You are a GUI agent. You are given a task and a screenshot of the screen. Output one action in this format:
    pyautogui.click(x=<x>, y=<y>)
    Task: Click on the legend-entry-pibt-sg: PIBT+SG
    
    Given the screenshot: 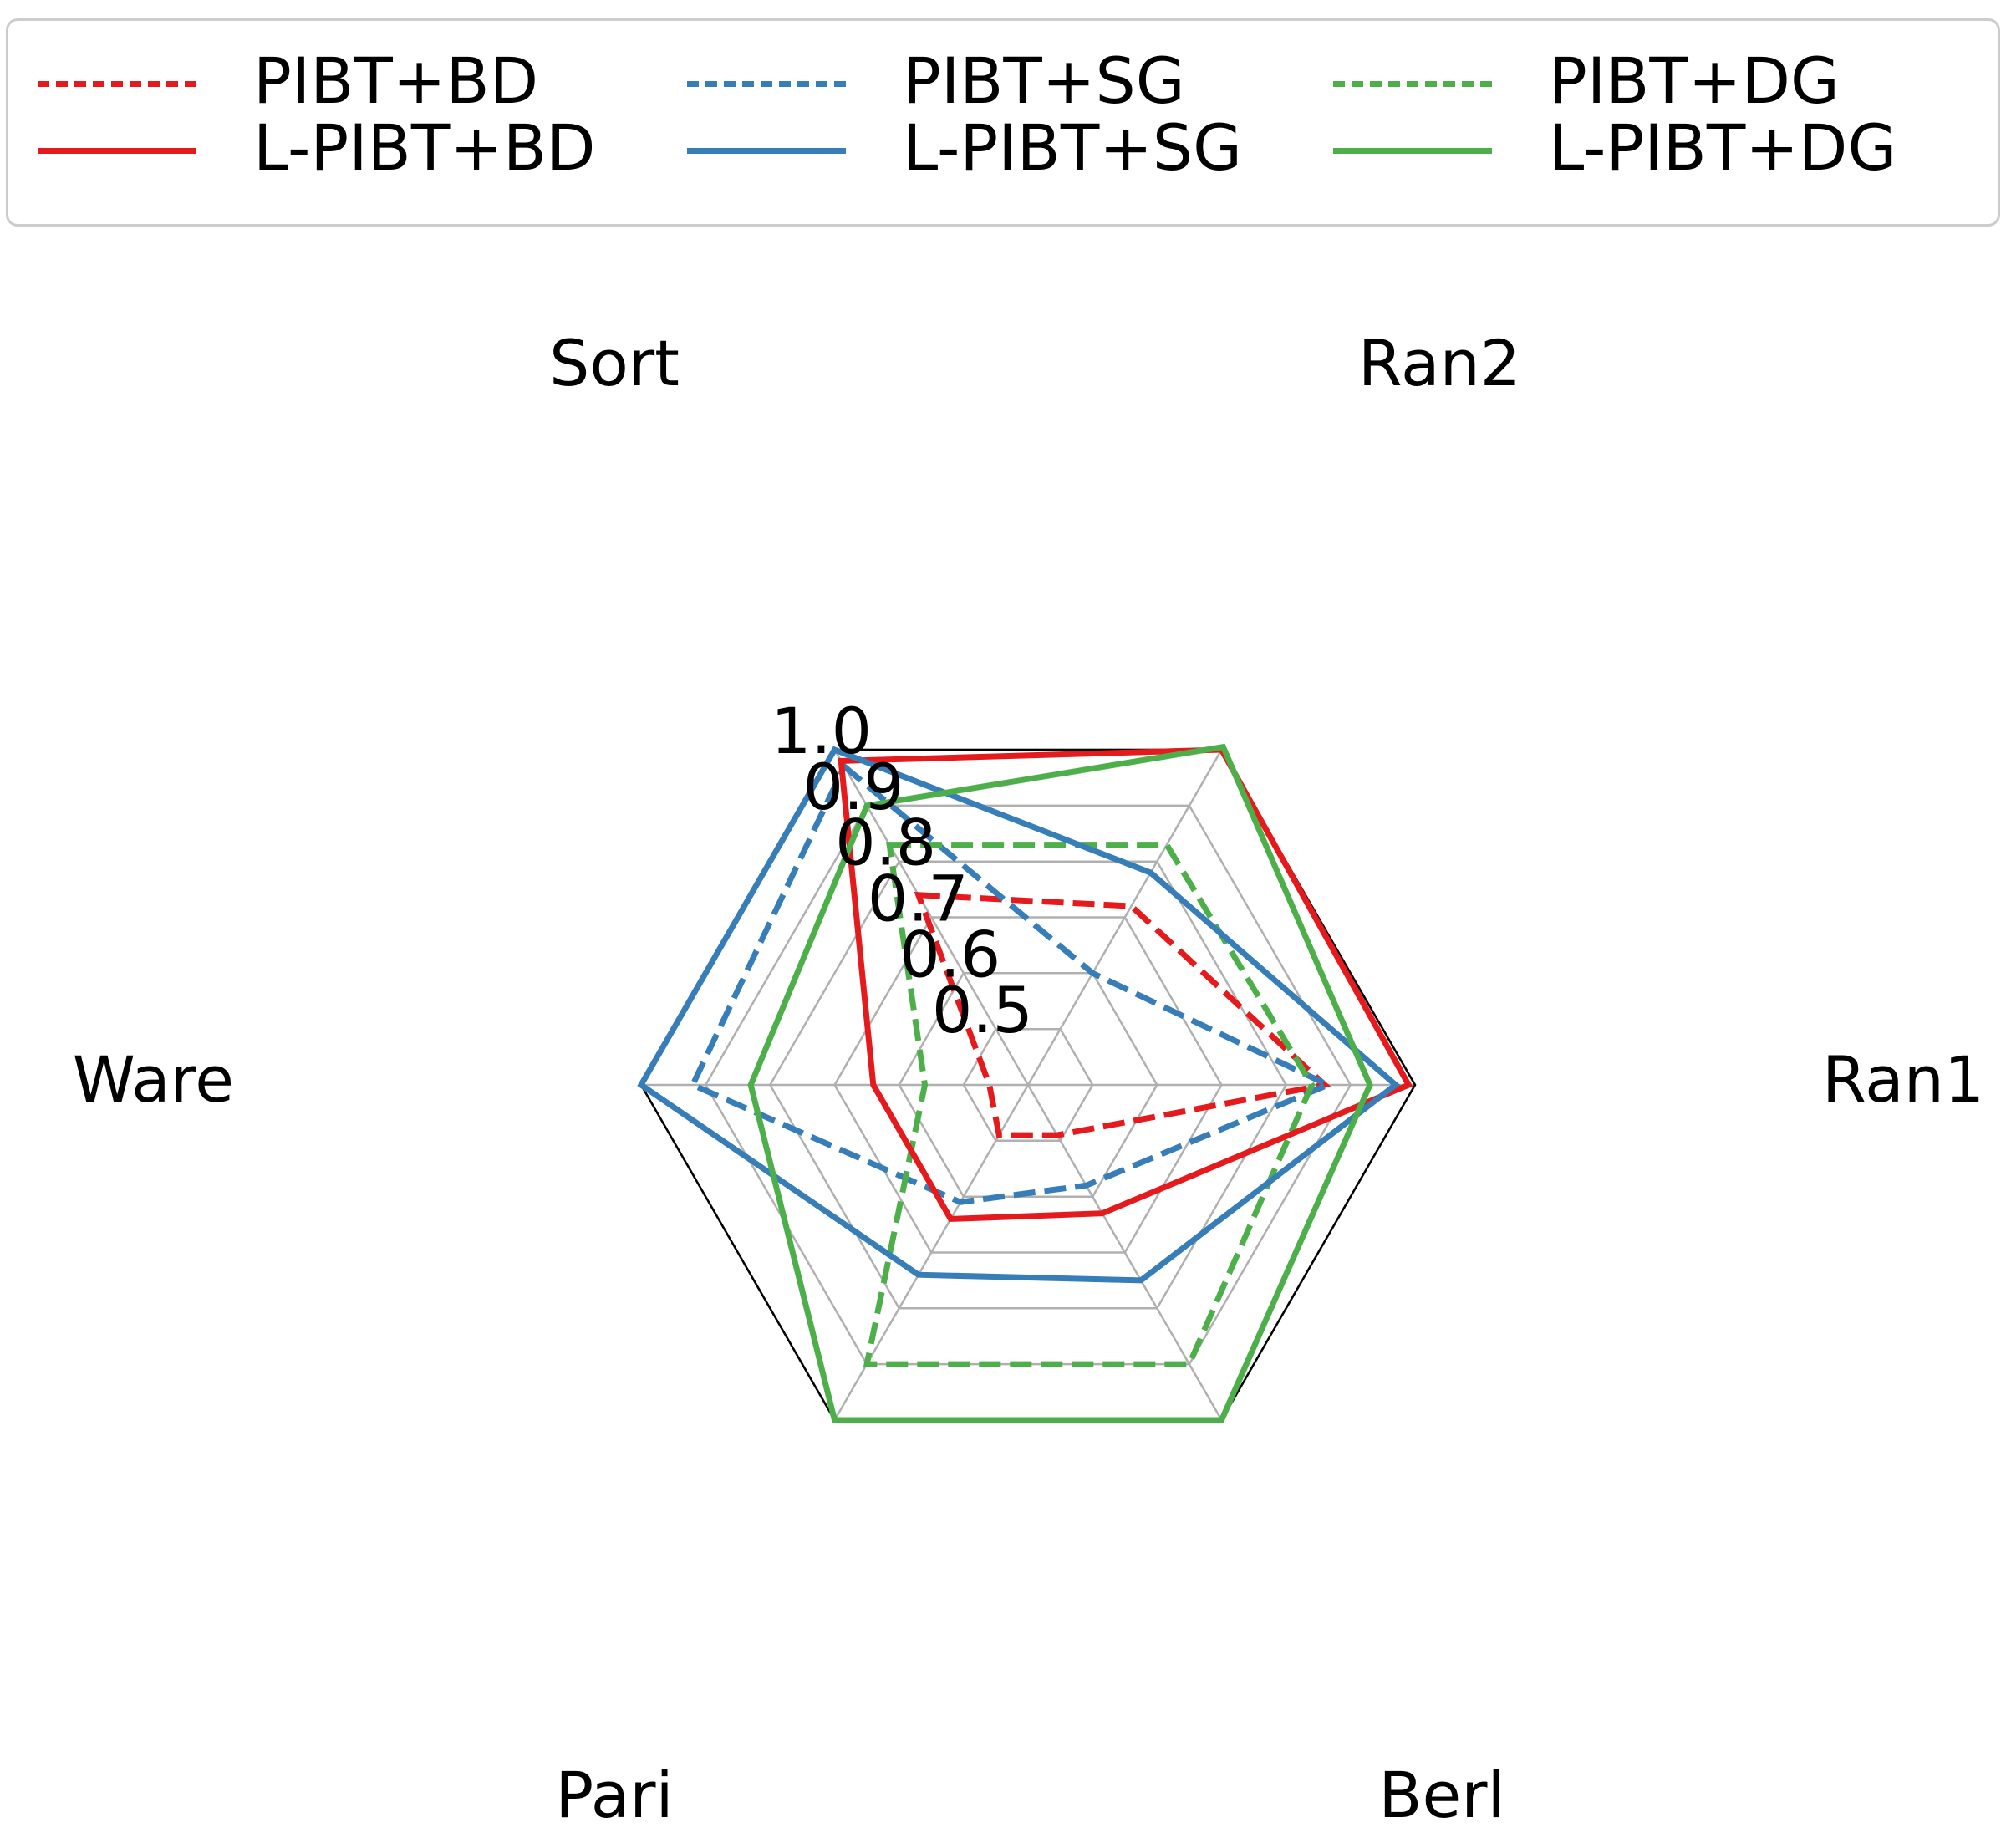 What is the action you would take?
    pyautogui.click(x=1004, y=81)
    